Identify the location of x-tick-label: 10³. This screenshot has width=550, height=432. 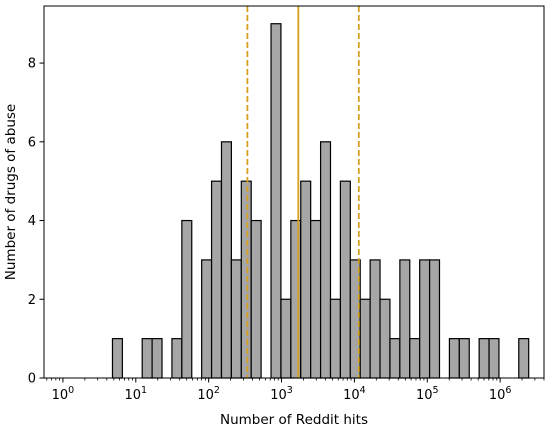
(281, 394).